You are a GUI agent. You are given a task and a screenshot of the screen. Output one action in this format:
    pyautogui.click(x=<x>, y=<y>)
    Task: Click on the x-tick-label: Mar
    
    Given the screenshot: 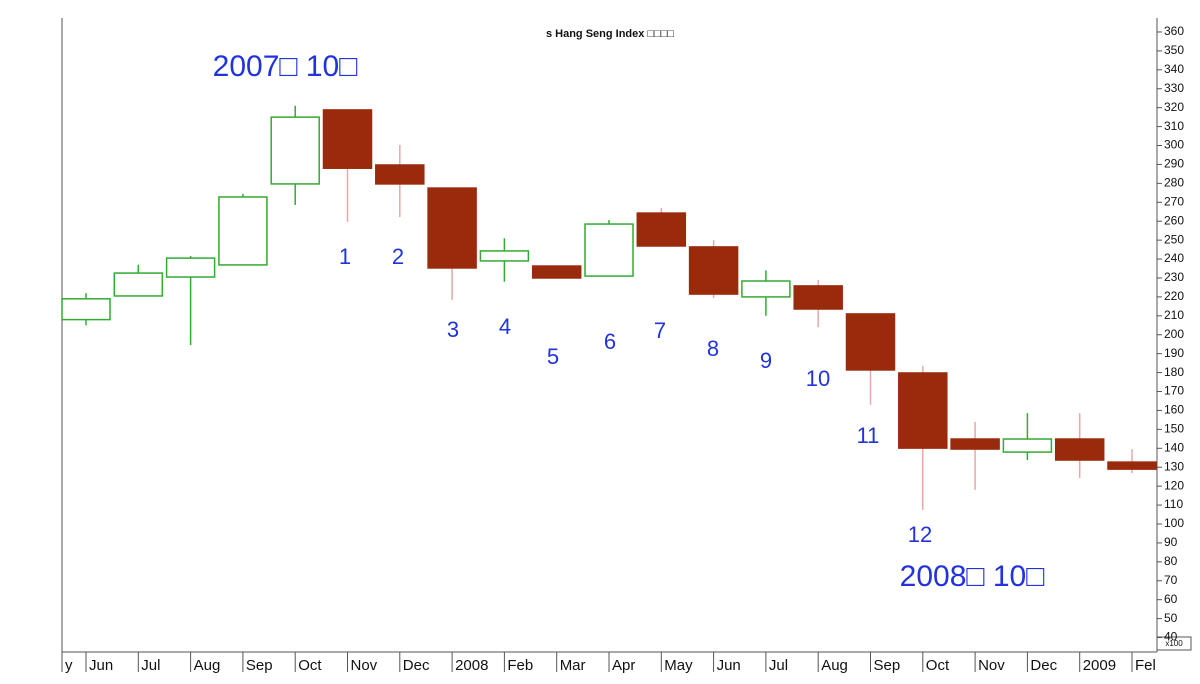 What is the action you would take?
    pyautogui.click(x=573, y=665)
    